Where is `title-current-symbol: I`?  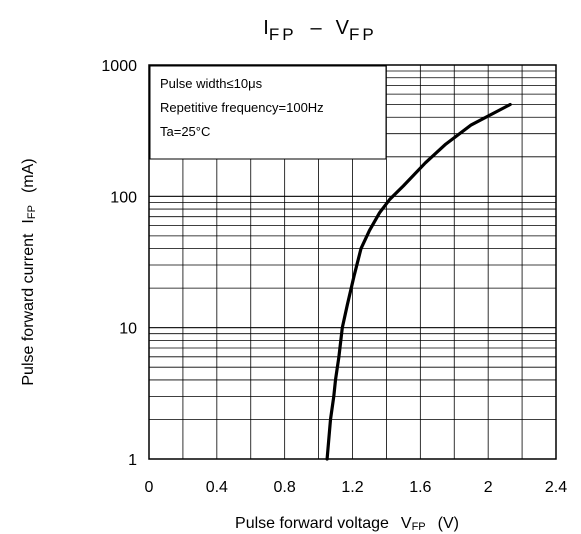 title-current-symbol: I is located at coordinates (266, 28).